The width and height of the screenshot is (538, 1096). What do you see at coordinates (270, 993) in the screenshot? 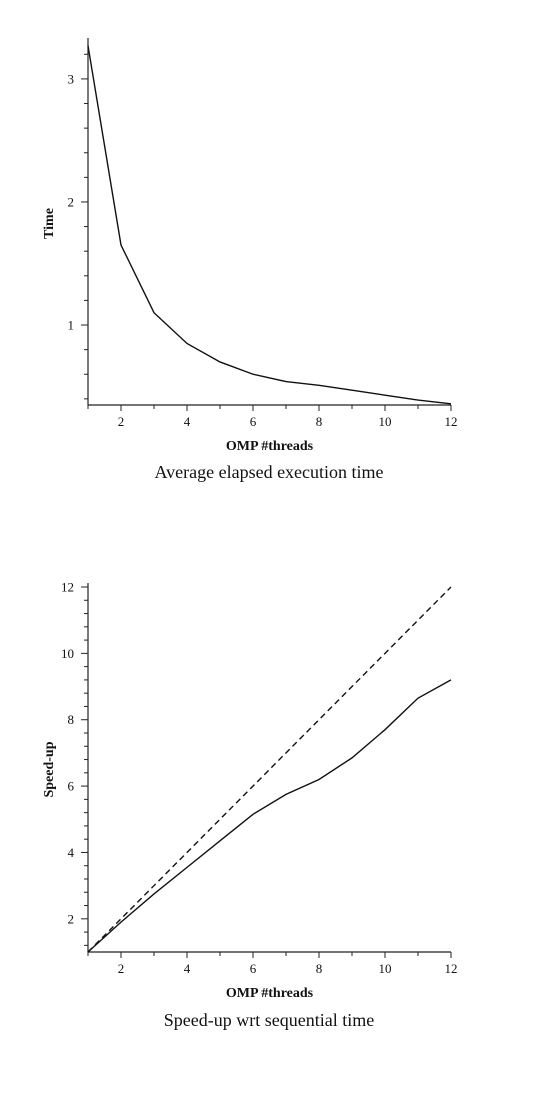
I see `speedup-x-axis-title: OMP #threads` at bounding box center [270, 993].